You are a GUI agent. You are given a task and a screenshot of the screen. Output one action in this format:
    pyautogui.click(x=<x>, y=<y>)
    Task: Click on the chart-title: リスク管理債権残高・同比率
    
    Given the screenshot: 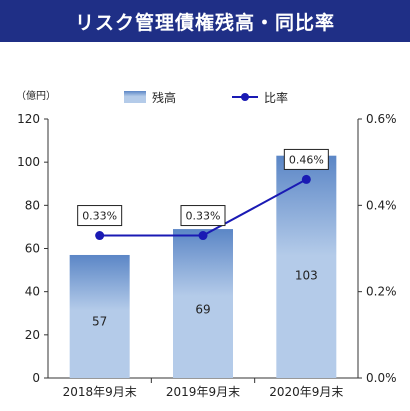 What is the action you would take?
    pyautogui.click(x=204, y=22)
    